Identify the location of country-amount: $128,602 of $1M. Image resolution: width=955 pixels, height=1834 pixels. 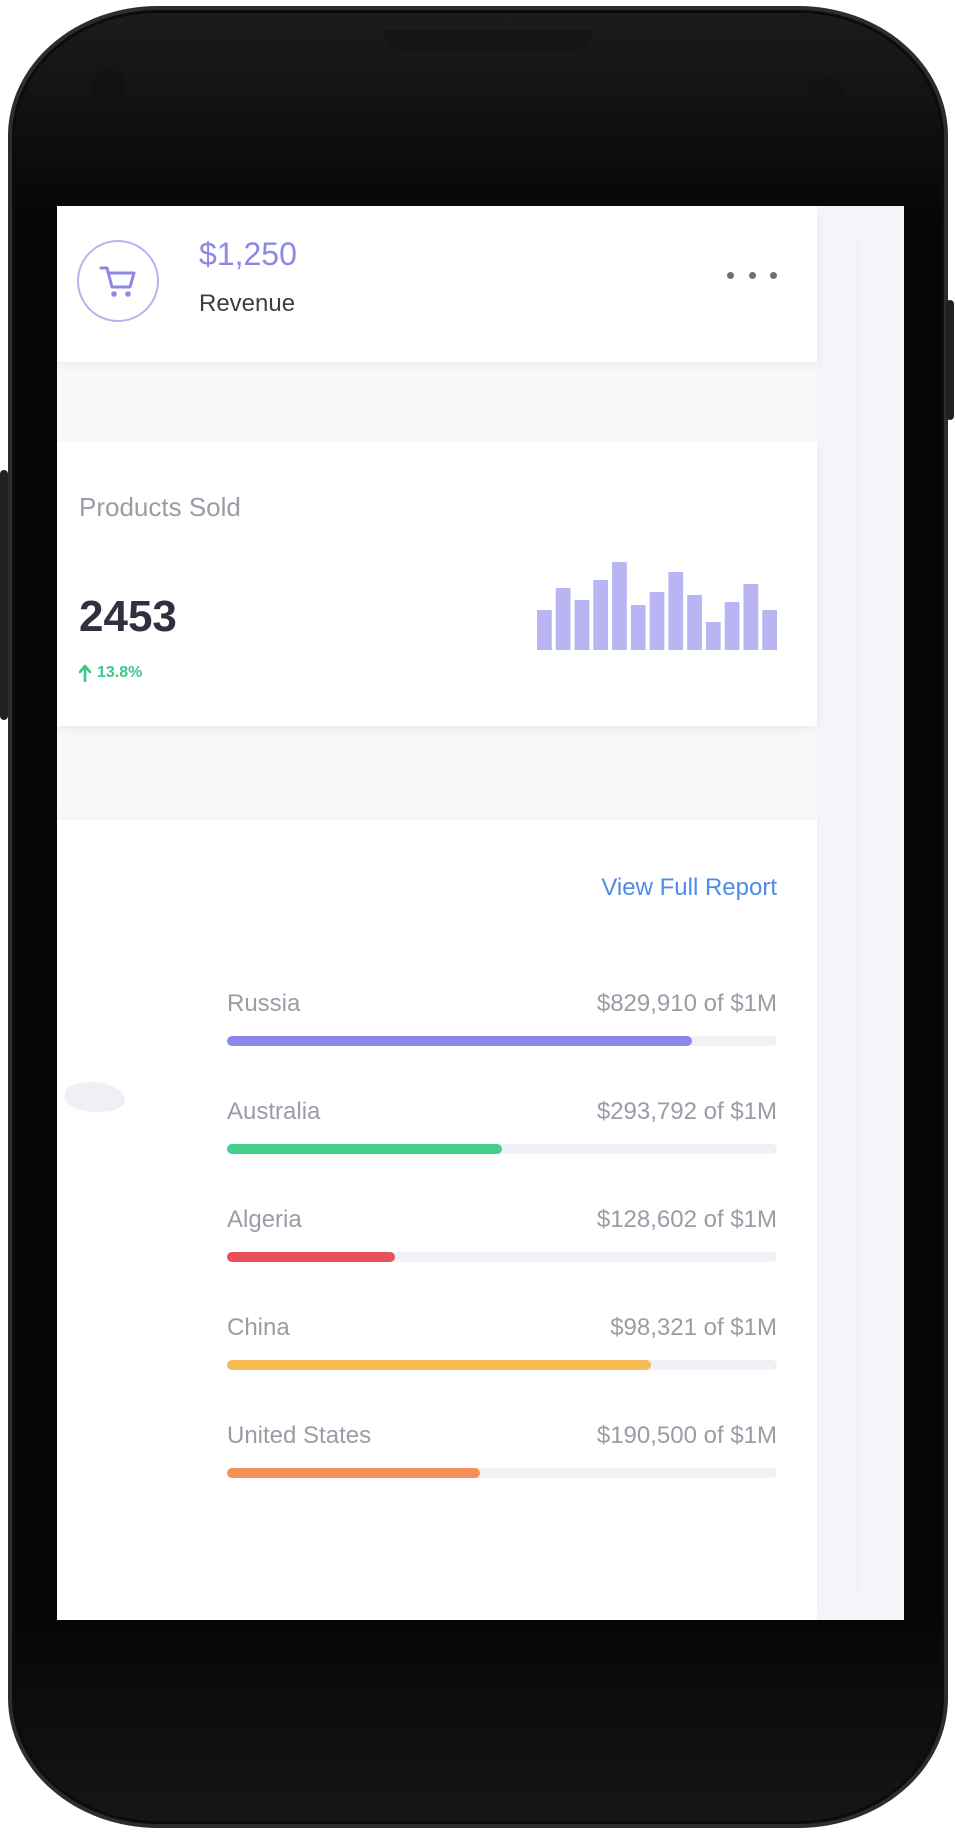
(686, 1219).